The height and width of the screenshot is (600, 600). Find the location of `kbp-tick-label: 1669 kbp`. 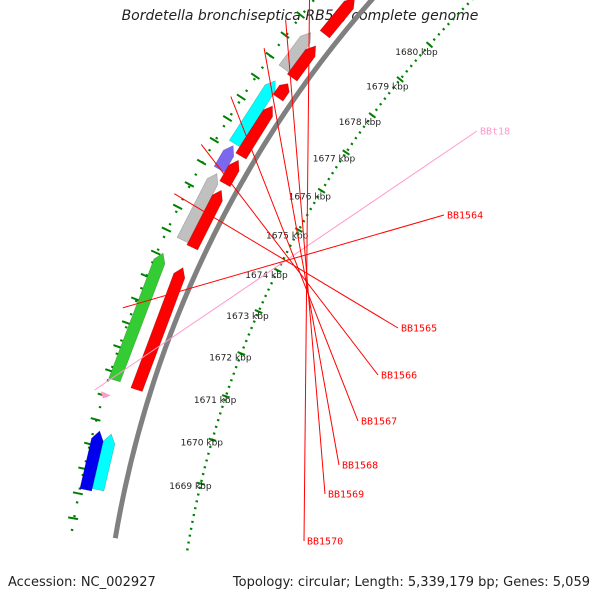

kbp-tick-label: 1669 kbp is located at coordinates (190, 487).